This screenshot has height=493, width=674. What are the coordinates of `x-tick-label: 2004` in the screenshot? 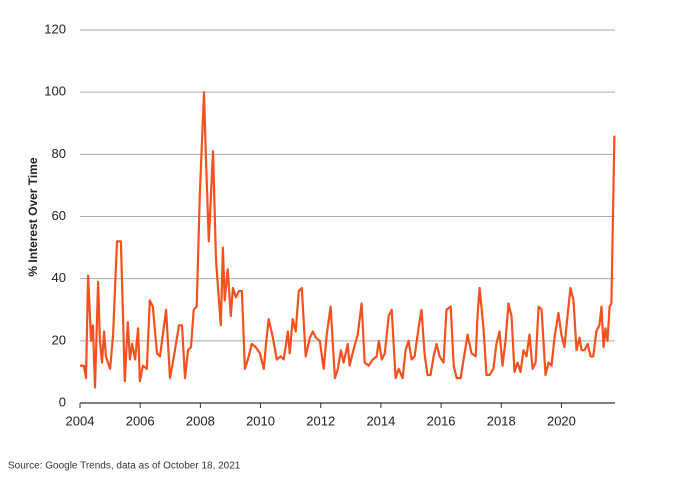 It's located at (80, 420).